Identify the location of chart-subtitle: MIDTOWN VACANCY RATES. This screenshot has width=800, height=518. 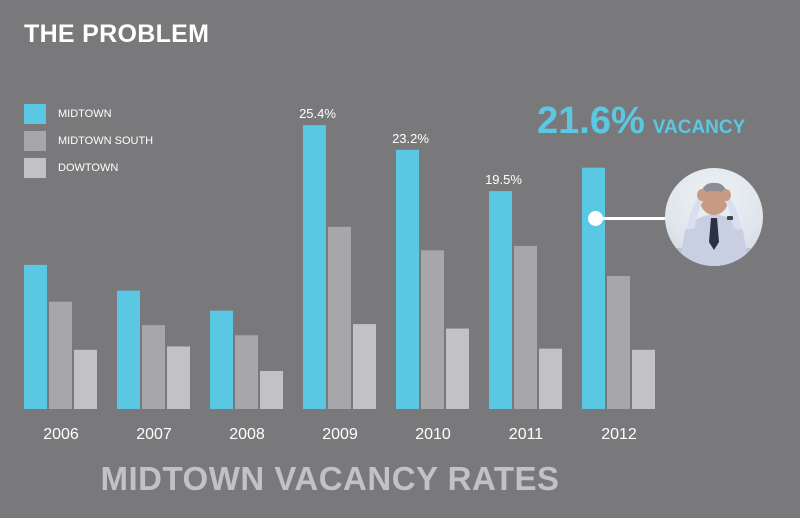
(330, 478).